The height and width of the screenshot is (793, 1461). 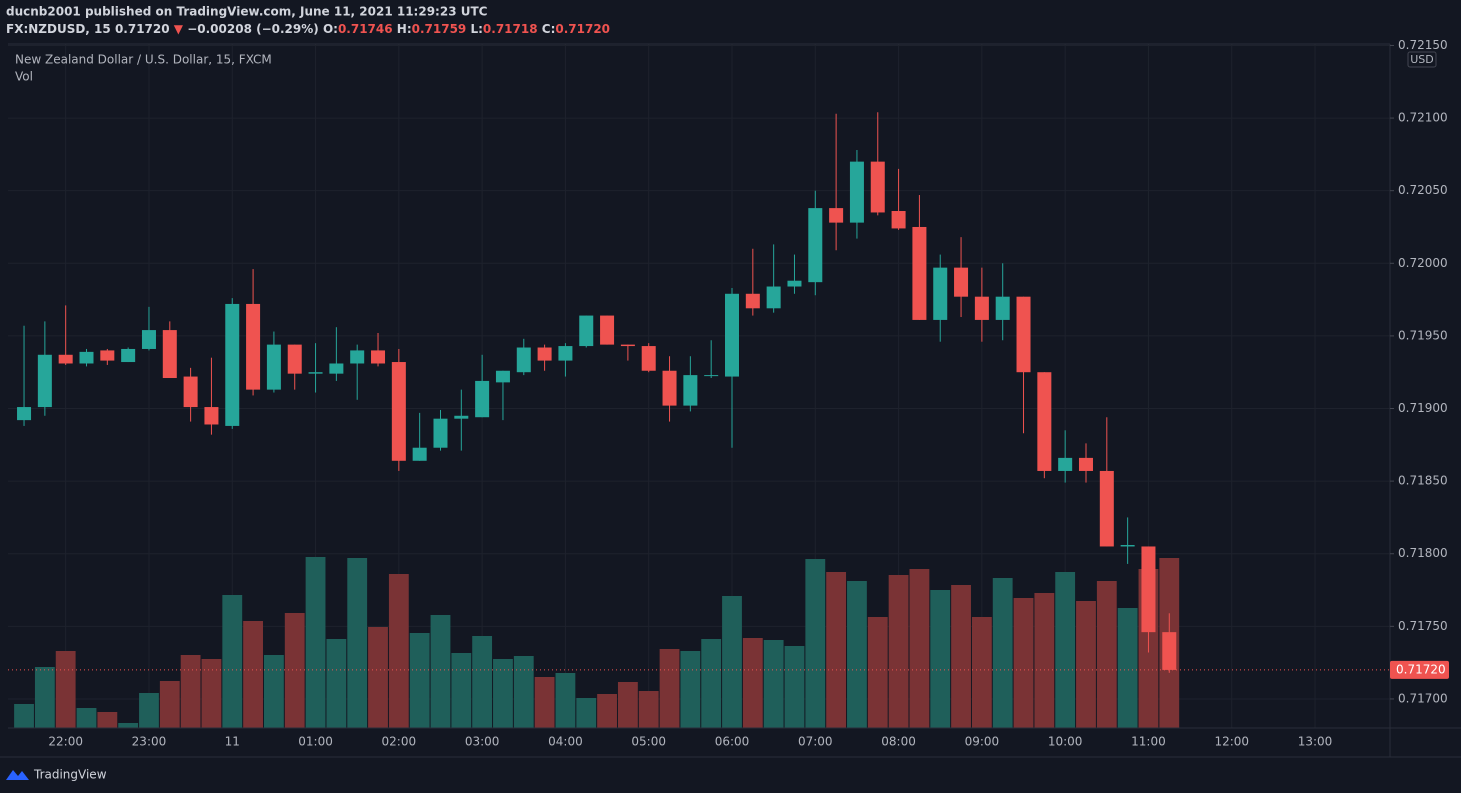 I want to click on currency-box, so click(x=1422, y=59).